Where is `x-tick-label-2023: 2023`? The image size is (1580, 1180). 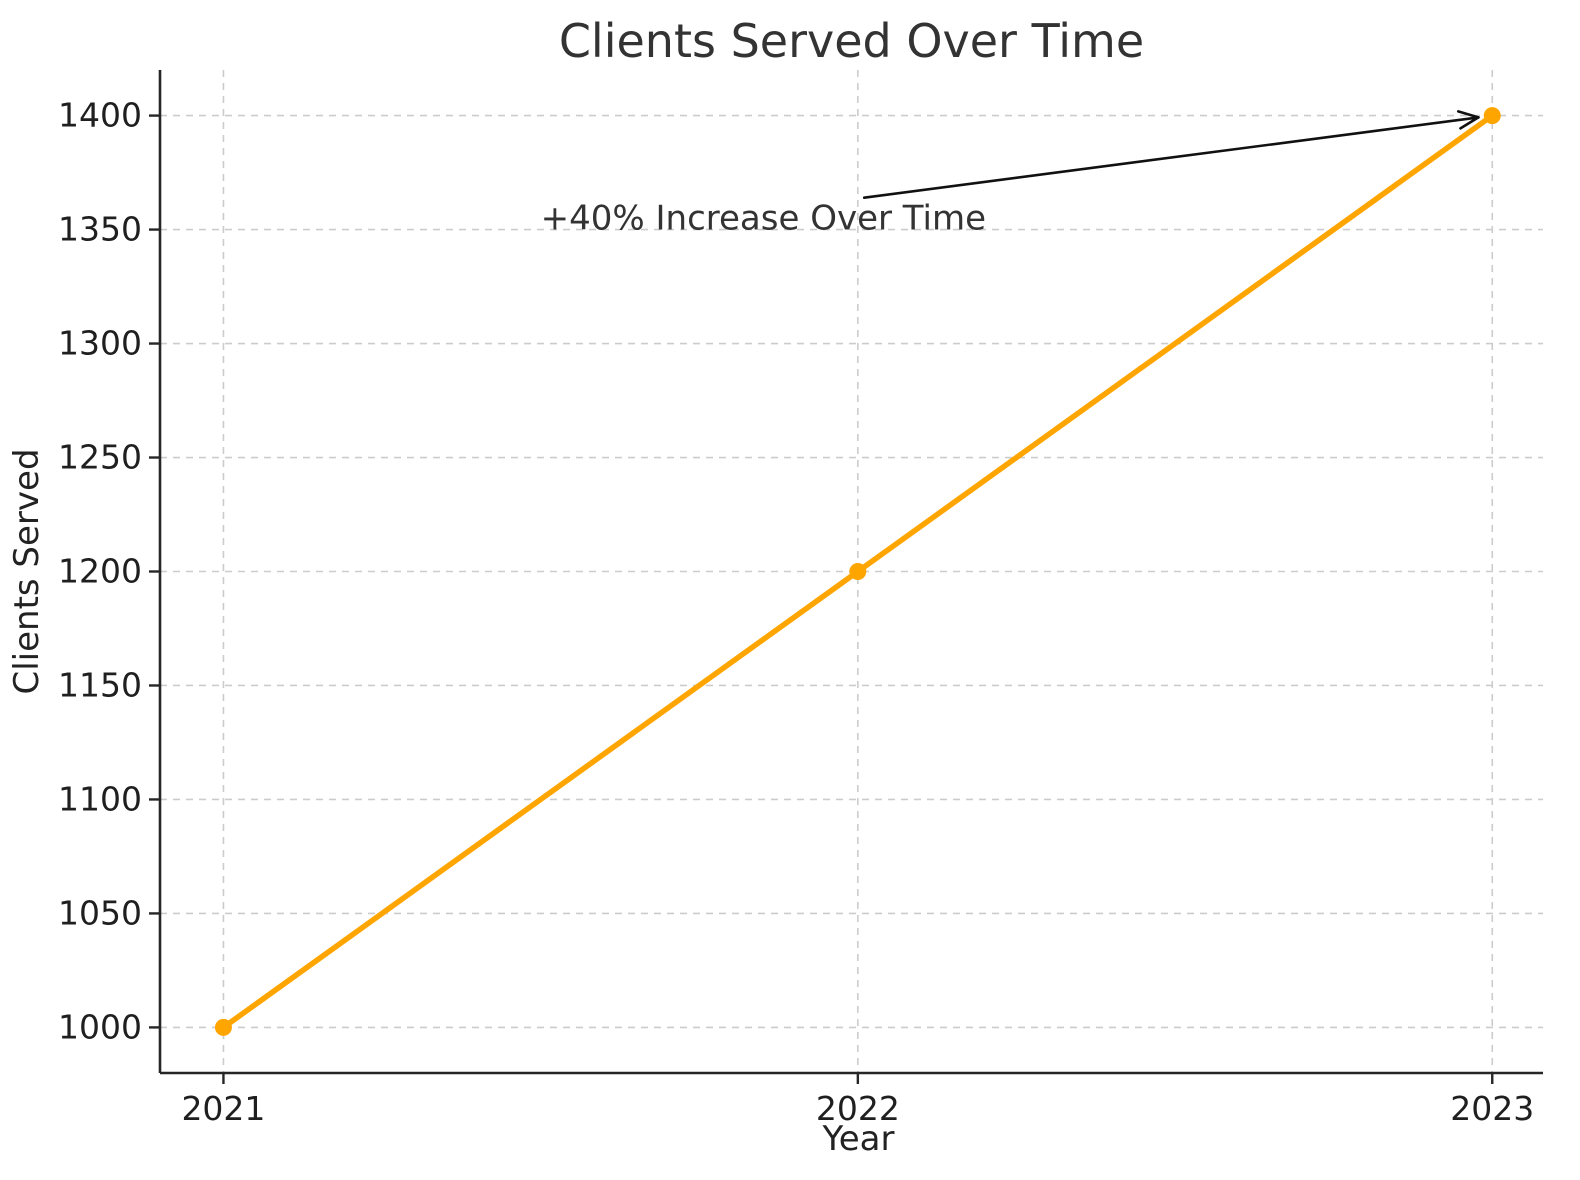
x-tick-label-2023: 2023 is located at coordinates (1492, 1108).